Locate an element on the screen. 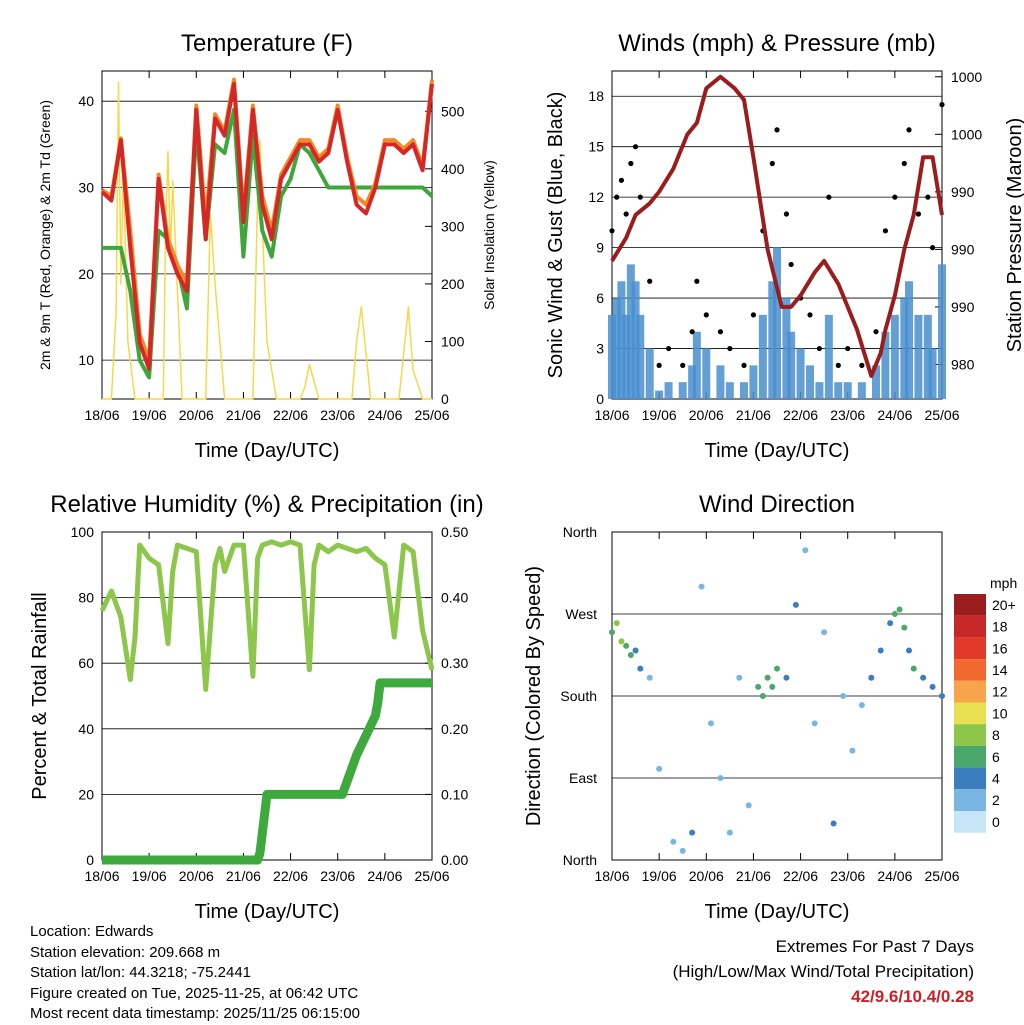 The height and width of the screenshot is (1025, 1024). legend-label: 20+ is located at coordinates (1004, 605).